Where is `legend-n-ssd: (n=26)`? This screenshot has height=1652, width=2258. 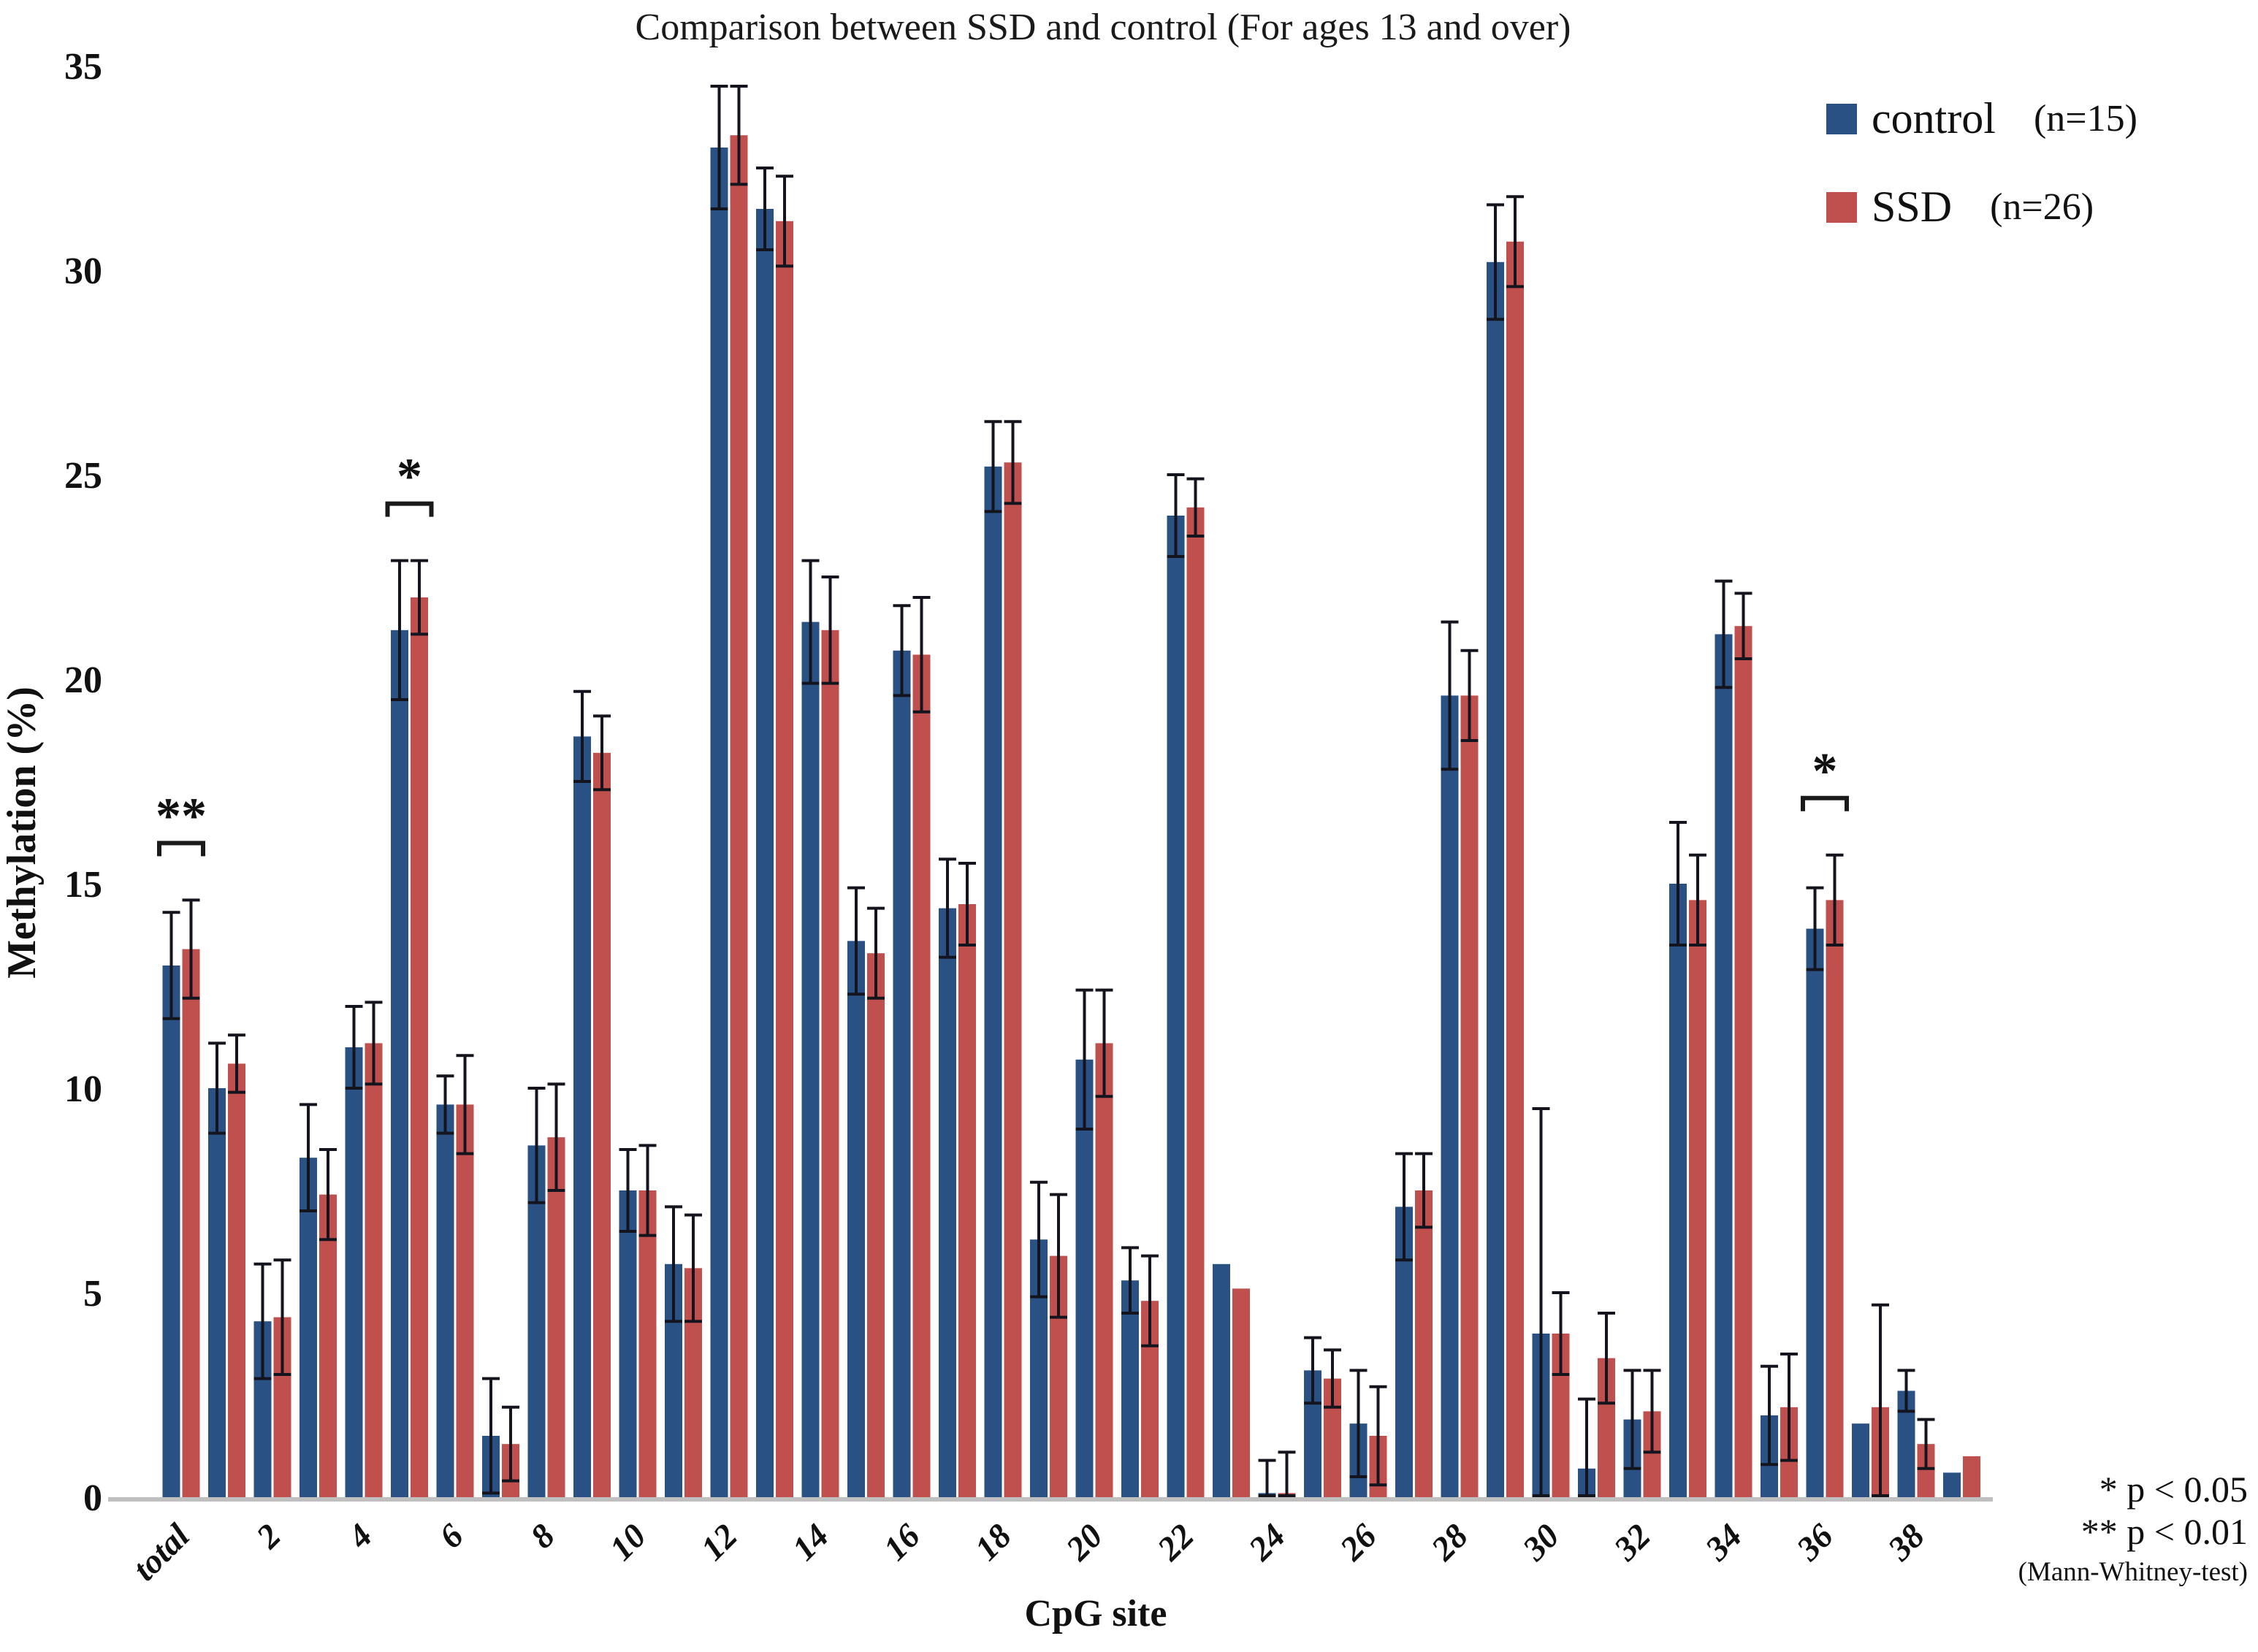 legend-n-ssd: (n=26) is located at coordinates (2042, 207).